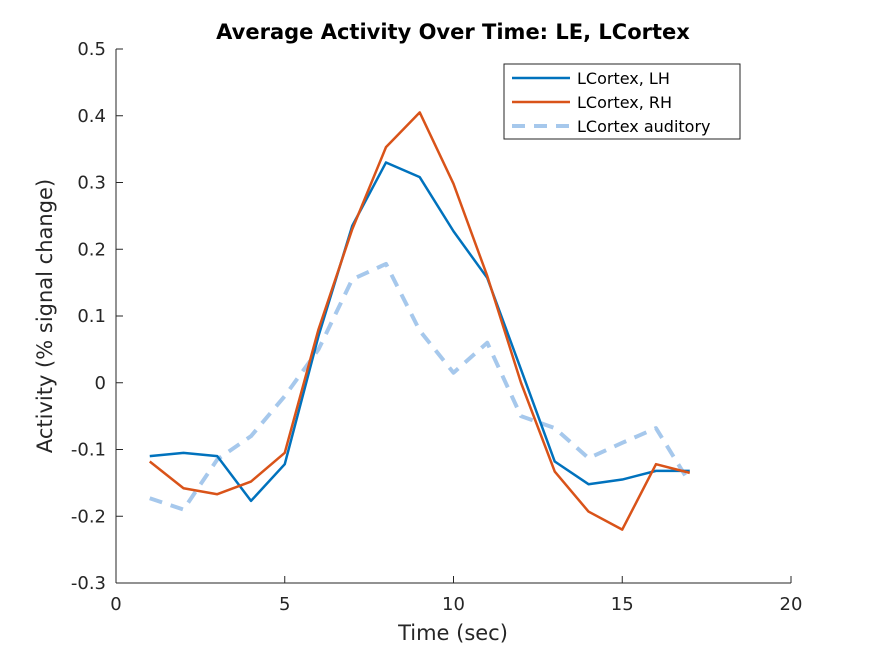 The width and height of the screenshot is (875, 656). What do you see at coordinates (284, 604) in the screenshot?
I see `x-tick-label: 5` at bounding box center [284, 604].